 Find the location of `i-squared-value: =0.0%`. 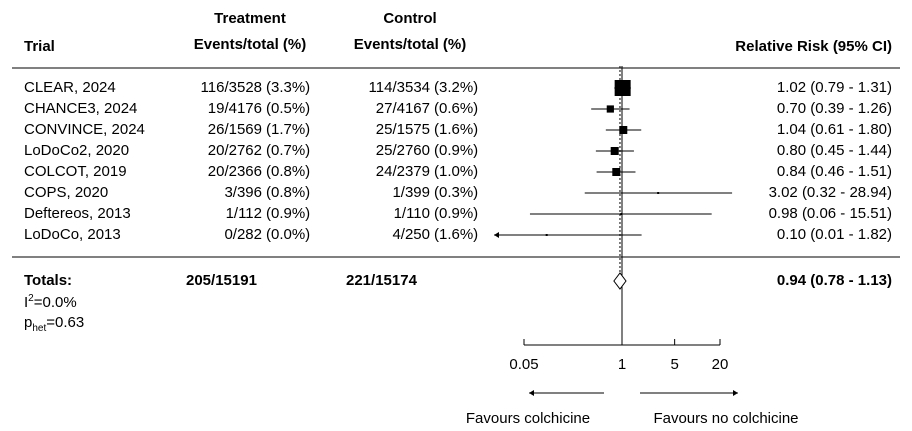

i-squared-value: =0.0% is located at coordinates (55, 302).